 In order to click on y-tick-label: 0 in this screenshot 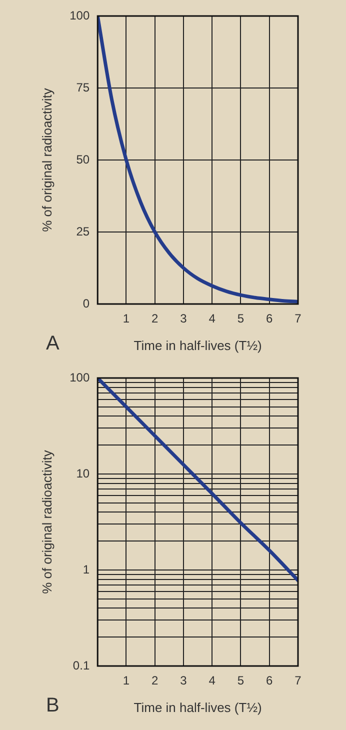, I will do `click(86, 303)`.